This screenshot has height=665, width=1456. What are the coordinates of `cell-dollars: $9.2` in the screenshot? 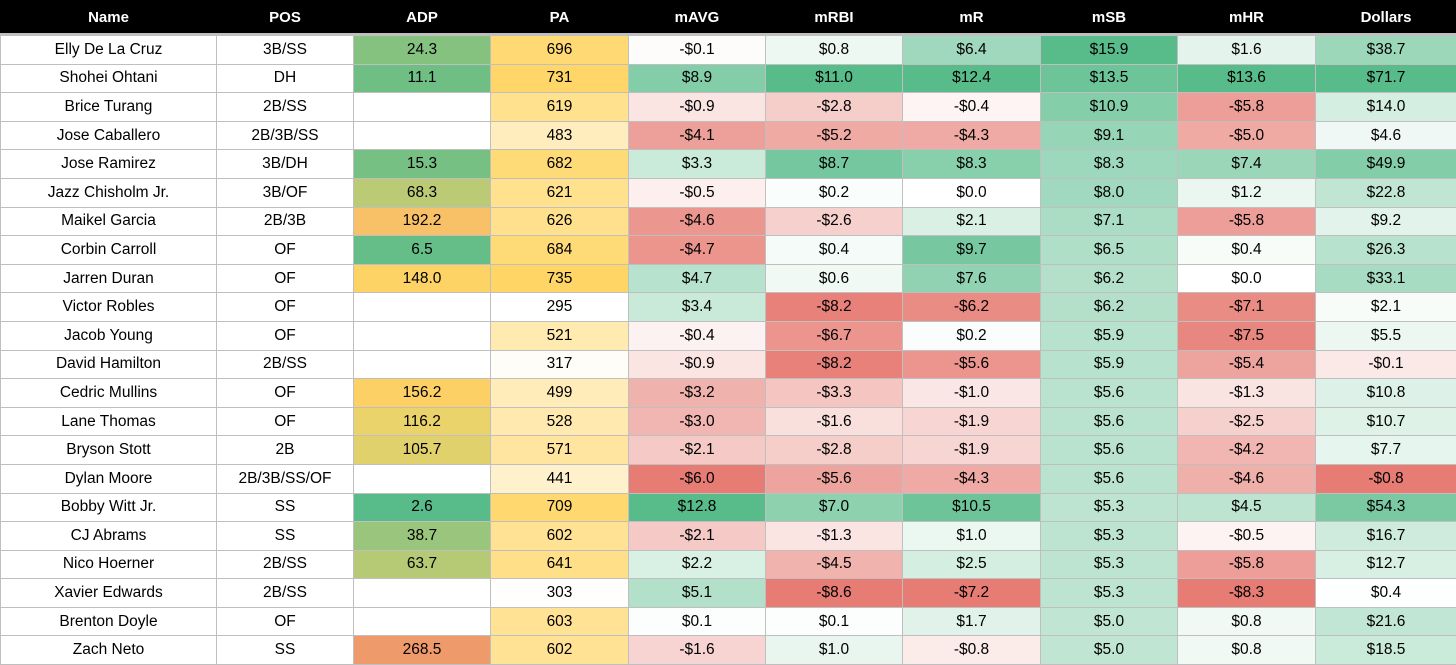 It's located at (1385, 221).